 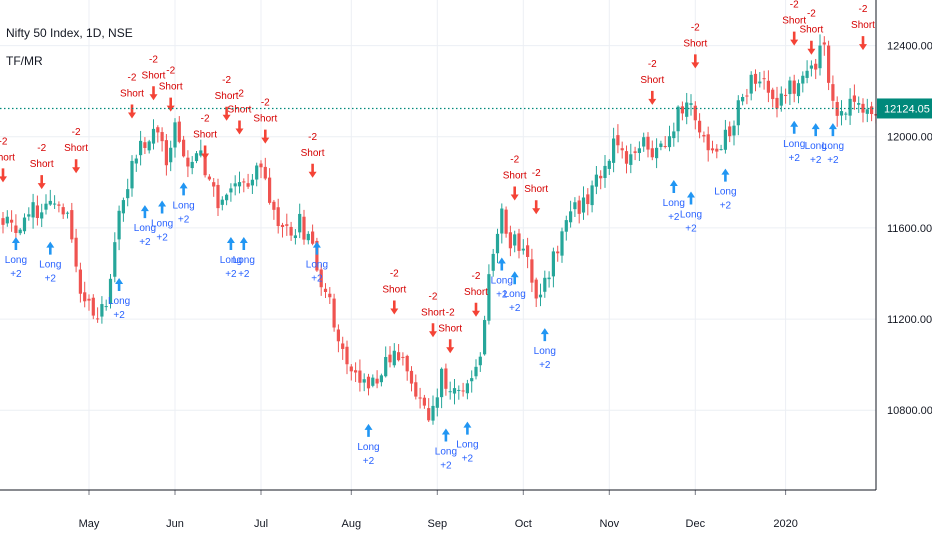 What do you see at coordinates (352, 524) in the screenshot?
I see `time-tick-label: Aug` at bounding box center [352, 524].